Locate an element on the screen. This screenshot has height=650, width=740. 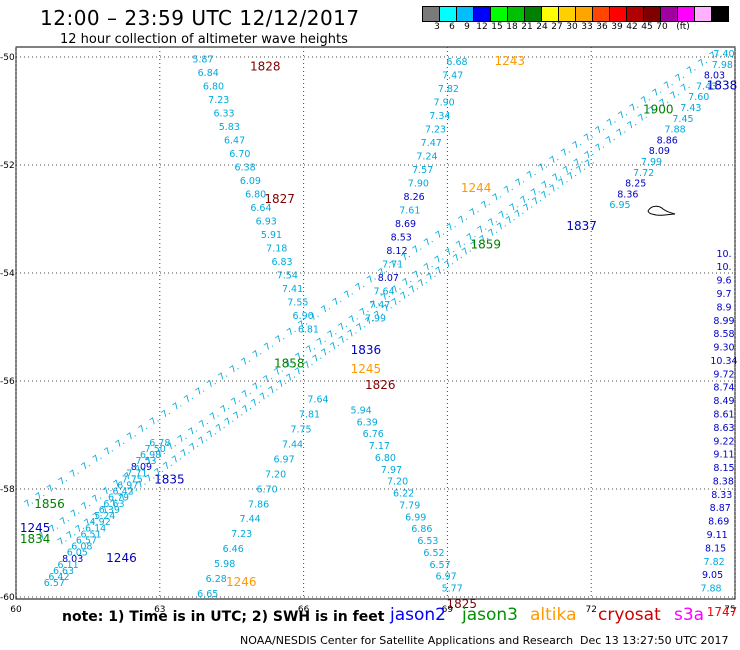
wave-height-value: 6.78 is located at coordinates (159, 443).